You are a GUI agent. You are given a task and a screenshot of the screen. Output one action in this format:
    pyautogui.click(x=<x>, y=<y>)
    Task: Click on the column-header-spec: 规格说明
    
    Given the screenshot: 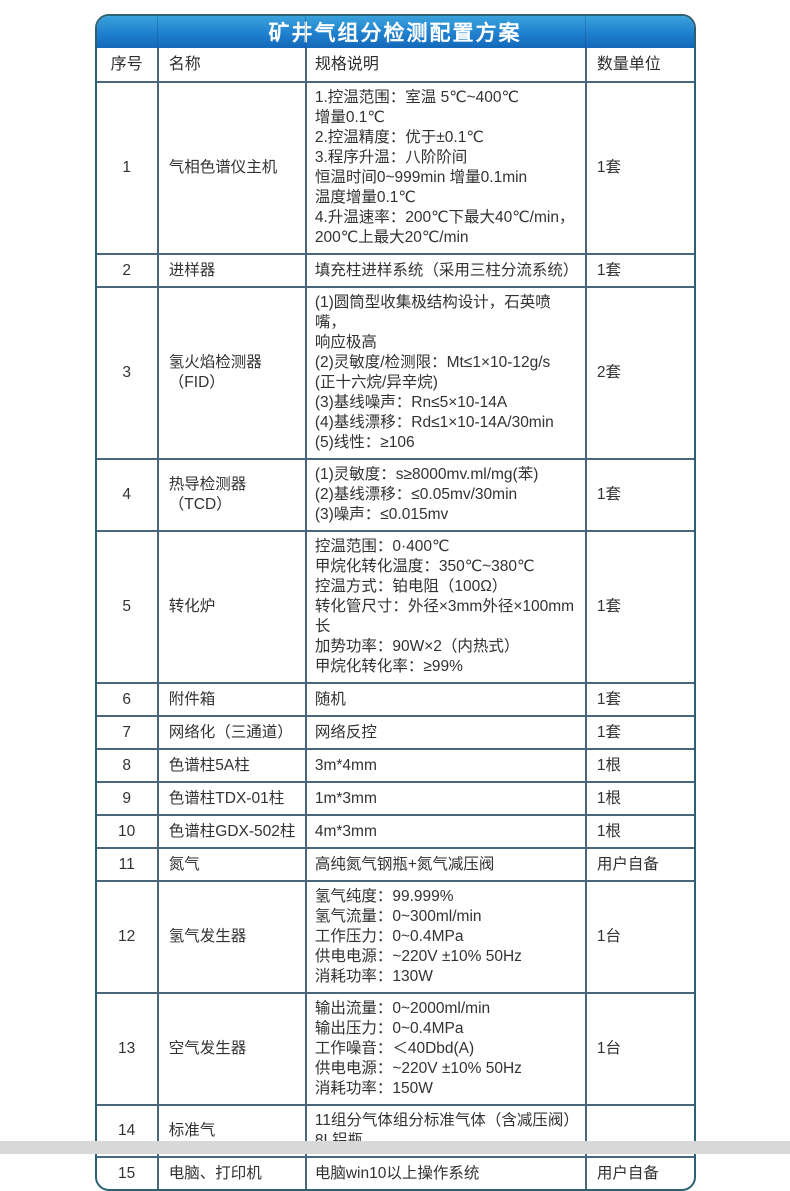 What is the action you would take?
    pyautogui.click(x=444, y=64)
    